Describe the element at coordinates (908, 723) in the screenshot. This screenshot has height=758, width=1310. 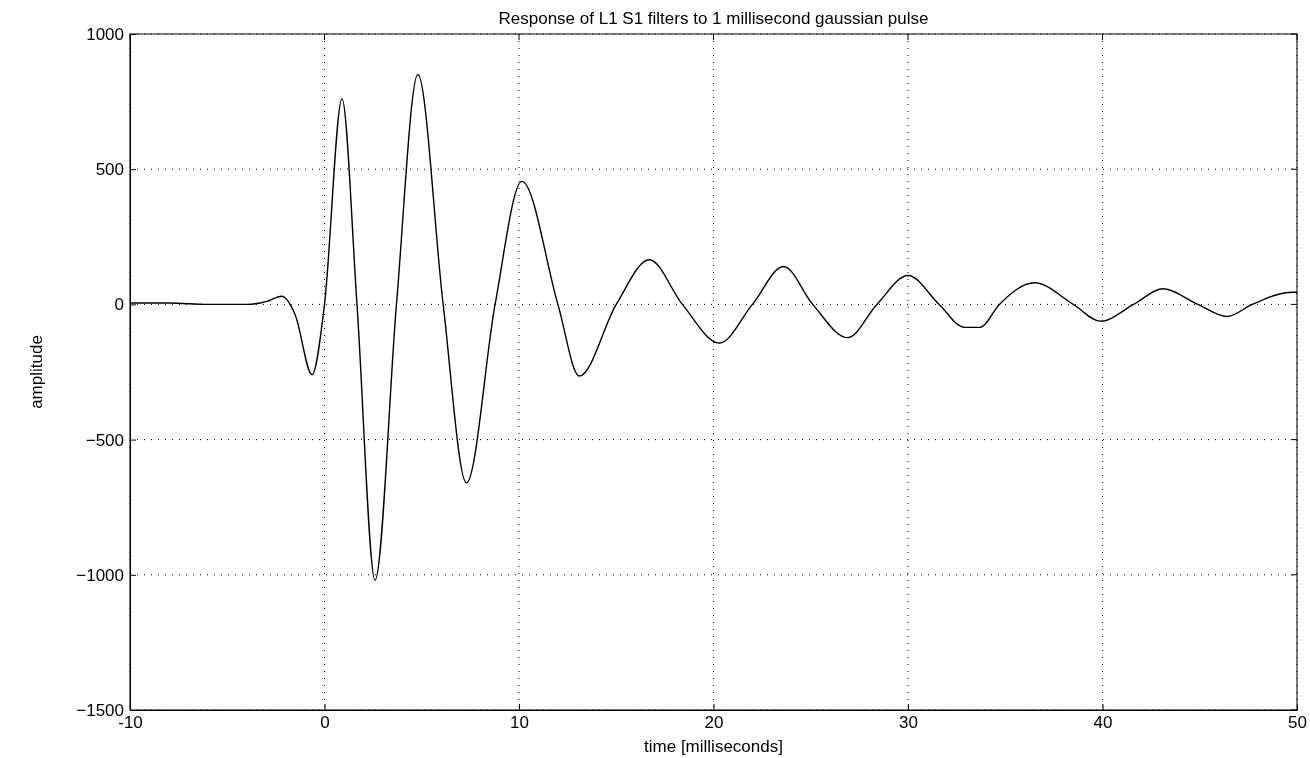
I see `x-tick-label: 30` at that location.